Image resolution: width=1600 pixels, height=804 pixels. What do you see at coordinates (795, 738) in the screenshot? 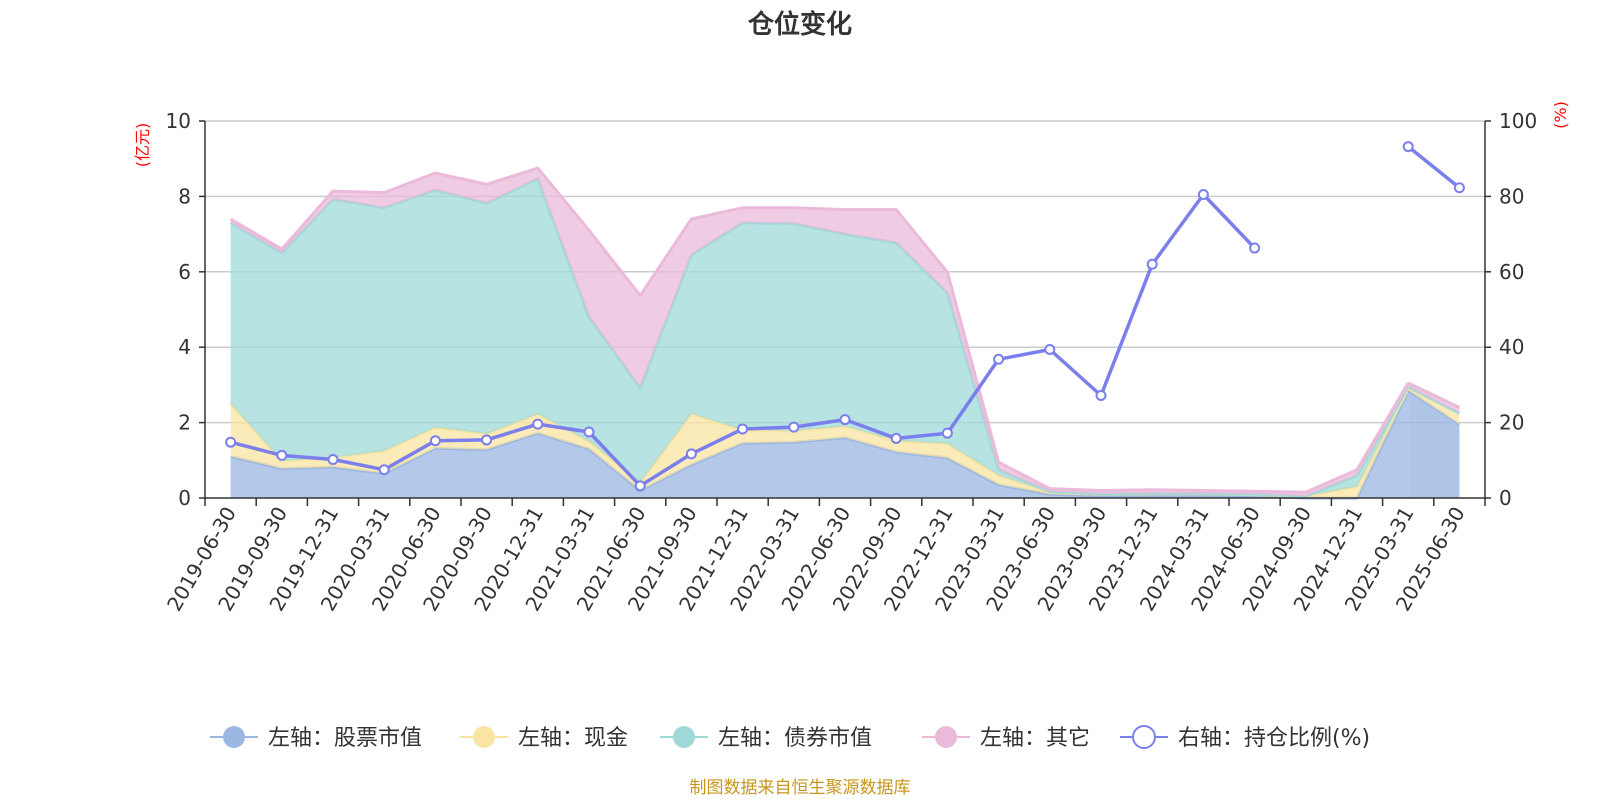
I see `legend-label: 左轴：债券市值` at bounding box center [795, 738].